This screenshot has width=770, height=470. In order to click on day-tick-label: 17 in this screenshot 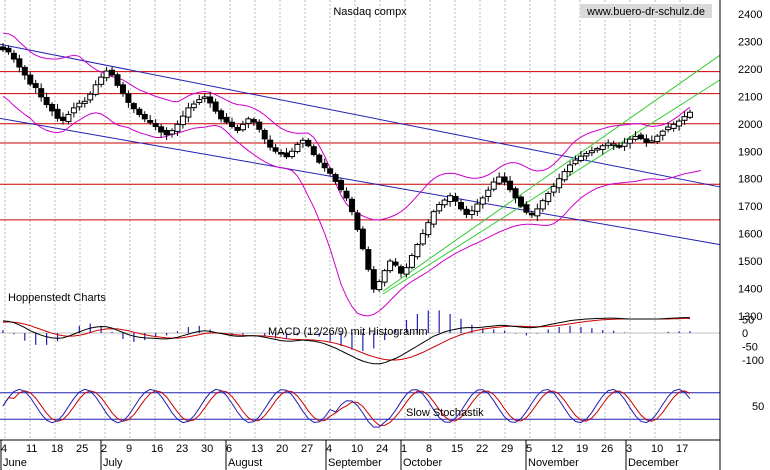, I will do `click(682, 449)`.